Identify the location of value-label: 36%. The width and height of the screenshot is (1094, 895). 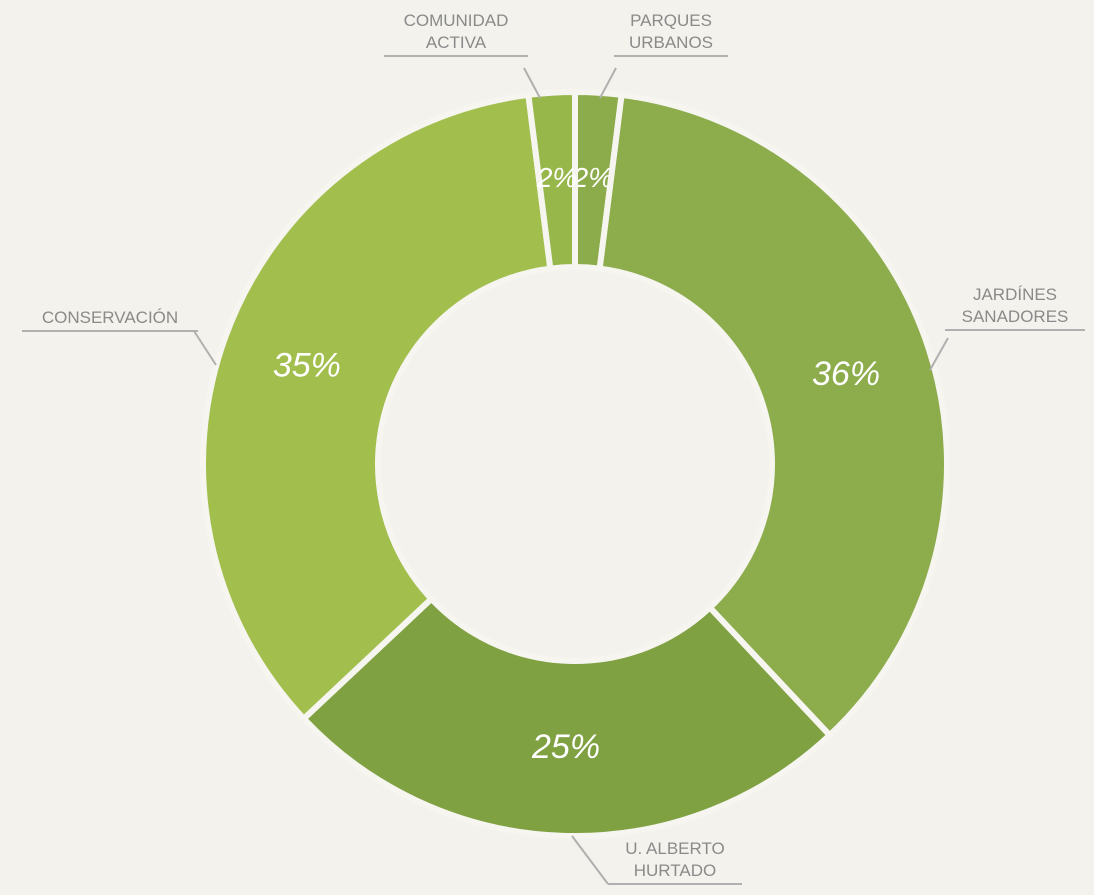
(846, 374).